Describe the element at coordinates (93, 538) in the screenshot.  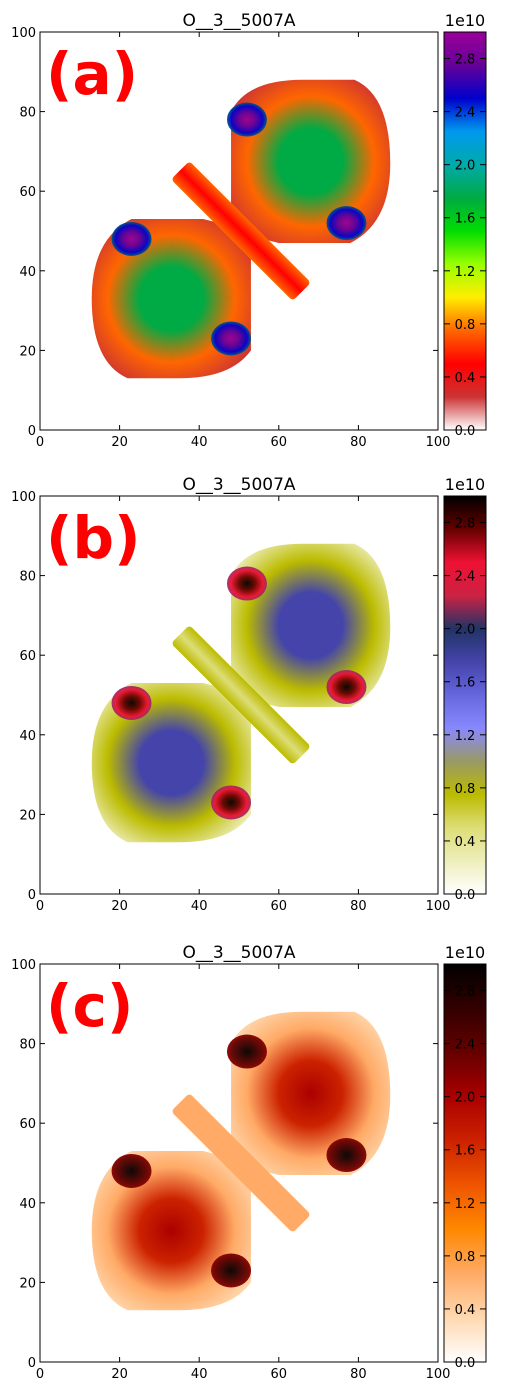
I see `panel-label: (b)` at that location.